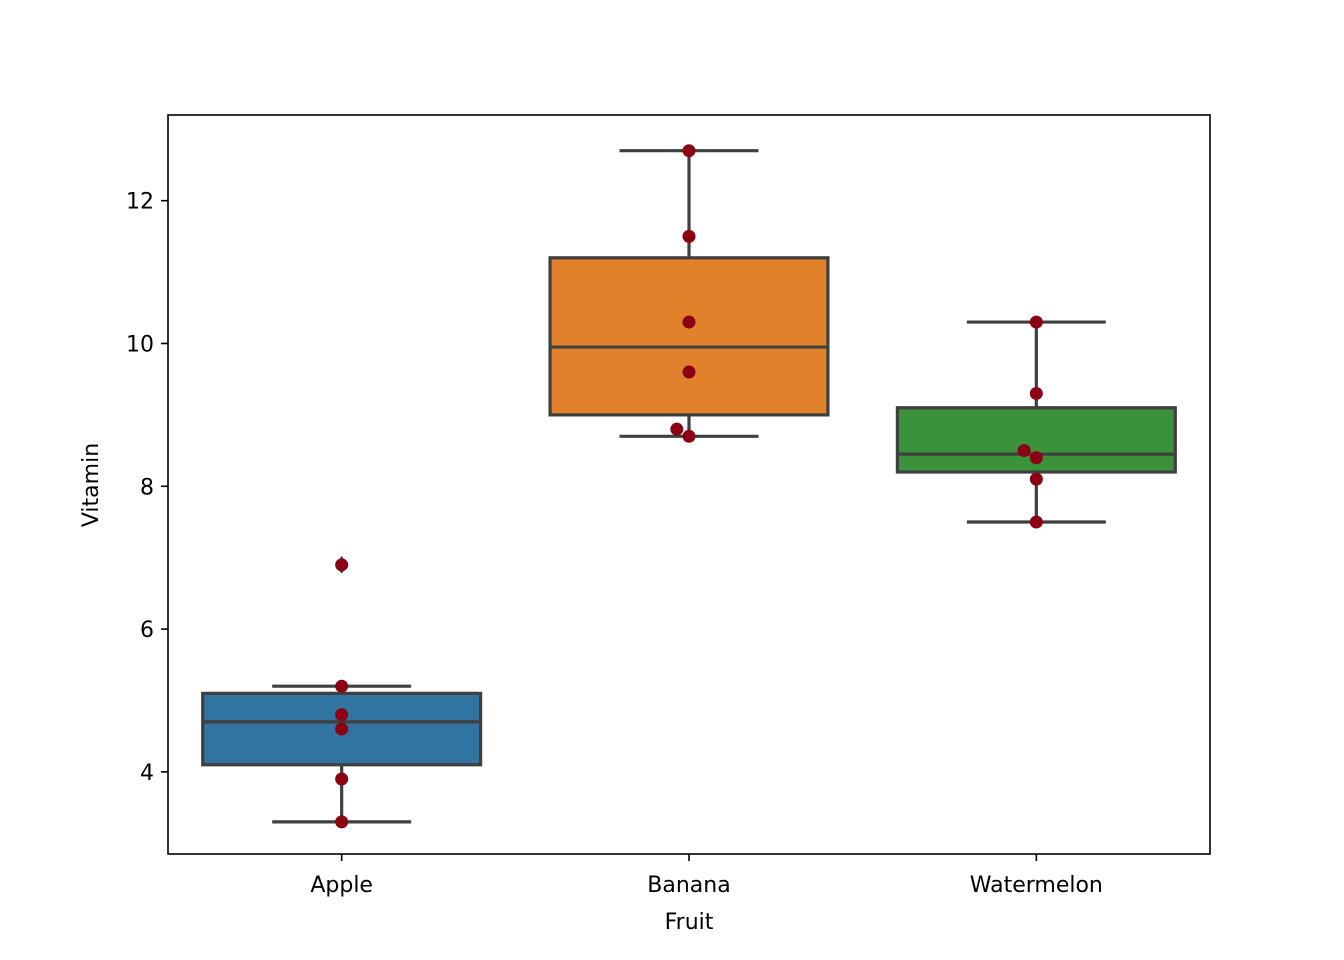 The width and height of the screenshot is (1344, 960). What do you see at coordinates (147, 773) in the screenshot?
I see `y-tick-label: 4` at bounding box center [147, 773].